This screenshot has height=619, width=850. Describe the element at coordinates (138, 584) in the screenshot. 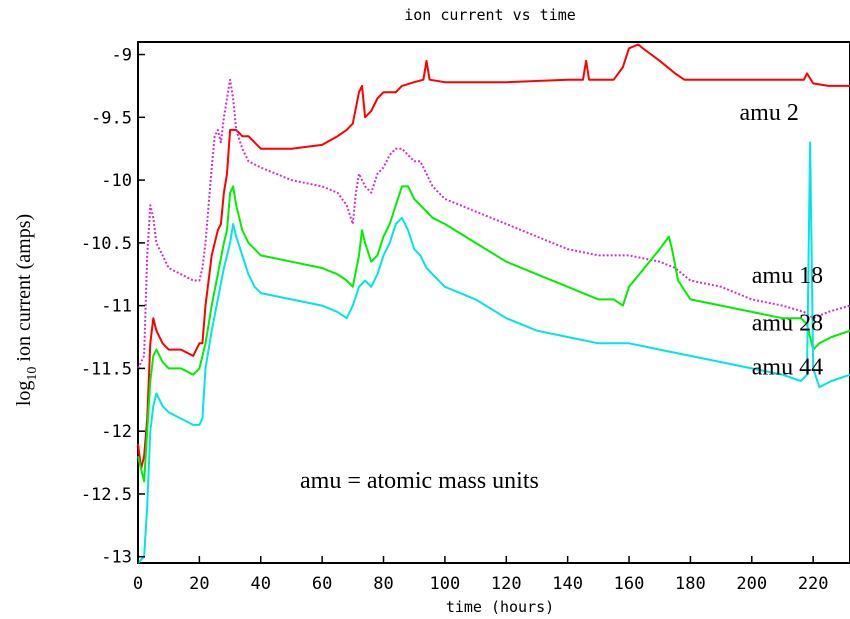

I see `x-tick-label: 0` at that location.